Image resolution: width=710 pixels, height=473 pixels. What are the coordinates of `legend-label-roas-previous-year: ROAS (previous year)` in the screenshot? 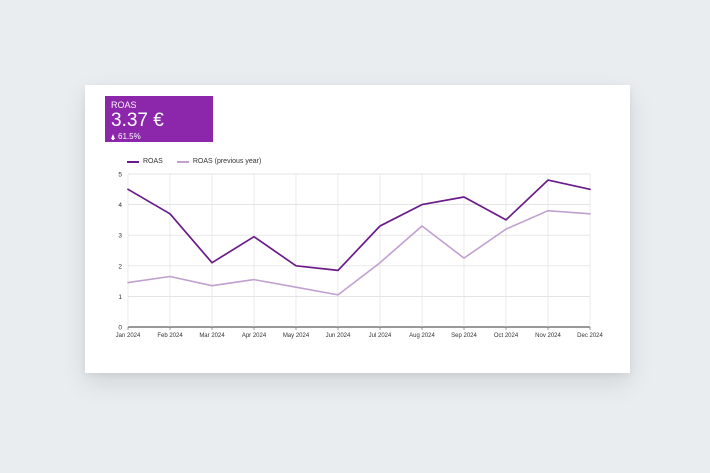 It's located at (227, 161).